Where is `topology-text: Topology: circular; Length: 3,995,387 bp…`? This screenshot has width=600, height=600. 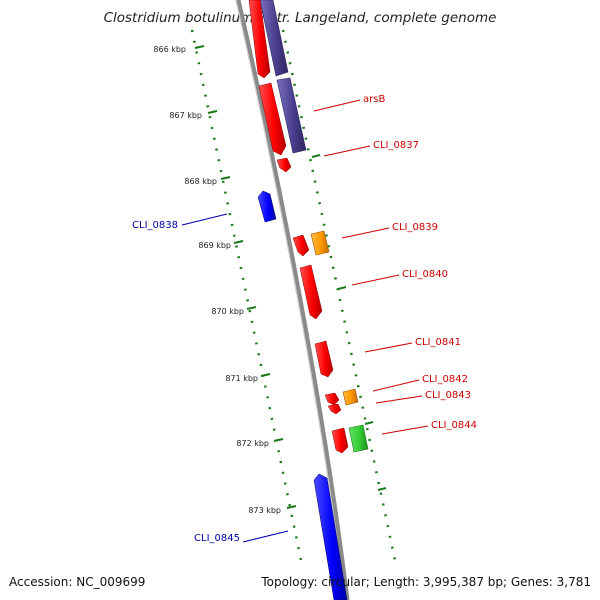 topology-text: Topology: circular; Length: 3,995,387 bp… is located at coordinates (425, 582).